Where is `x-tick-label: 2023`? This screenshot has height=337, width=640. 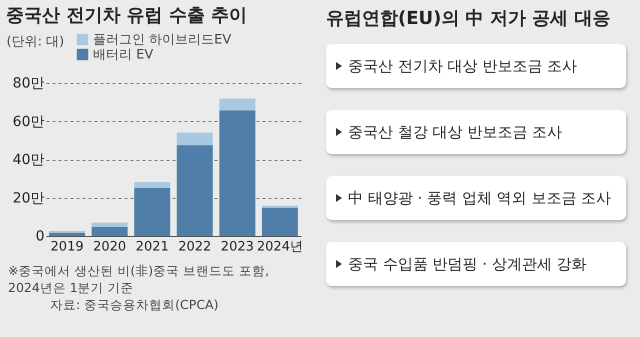 x-tick-label: 2023 is located at coordinates (237, 247).